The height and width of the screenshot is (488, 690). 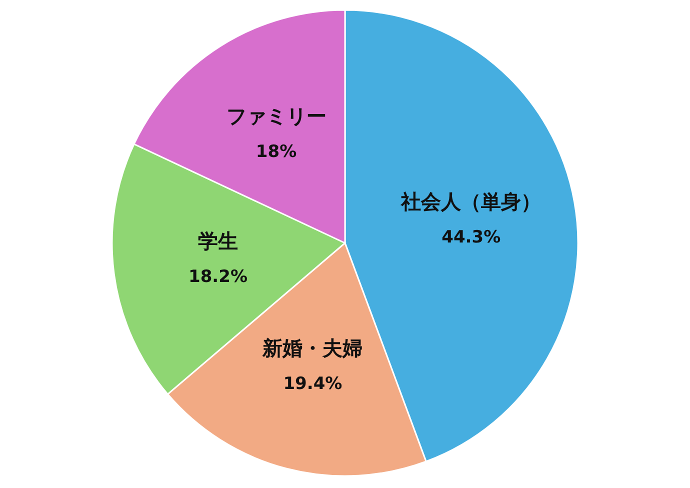 What do you see at coordinates (276, 116) in the screenshot?
I see `slice-label: ファミリー` at bounding box center [276, 116].